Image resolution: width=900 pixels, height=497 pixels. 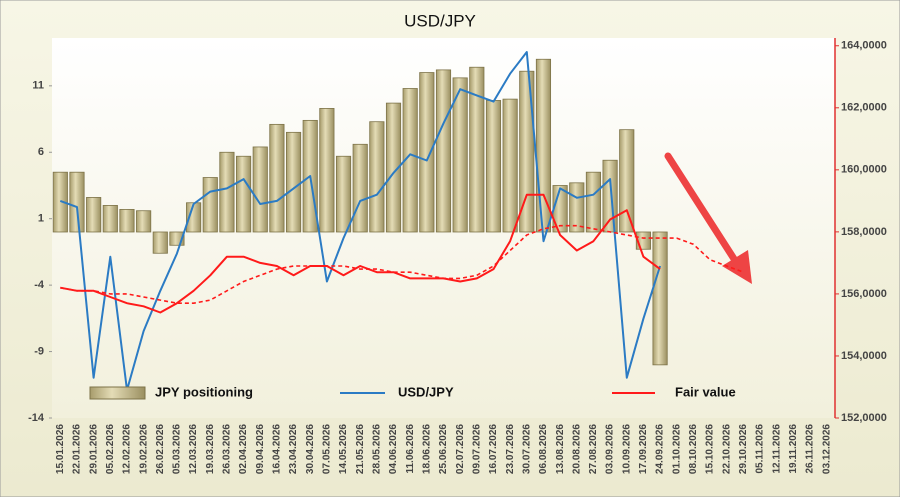 What do you see at coordinates (543, 449) in the screenshot?
I see `x-tick-label: 06.08.2026` at bounding box center [543, 449].